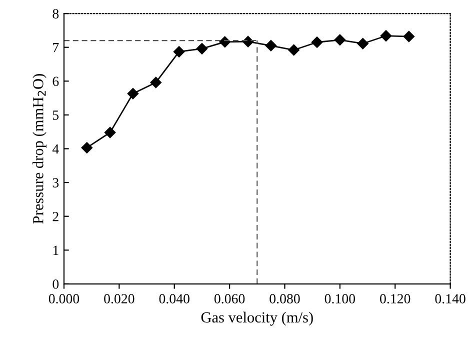 The width and height of the screenshot is (474, 338). What do you see at coordinates (119, 299) in the screenshot?
I see `x-tick-label: 0.020` at bounding box center [119, 299].